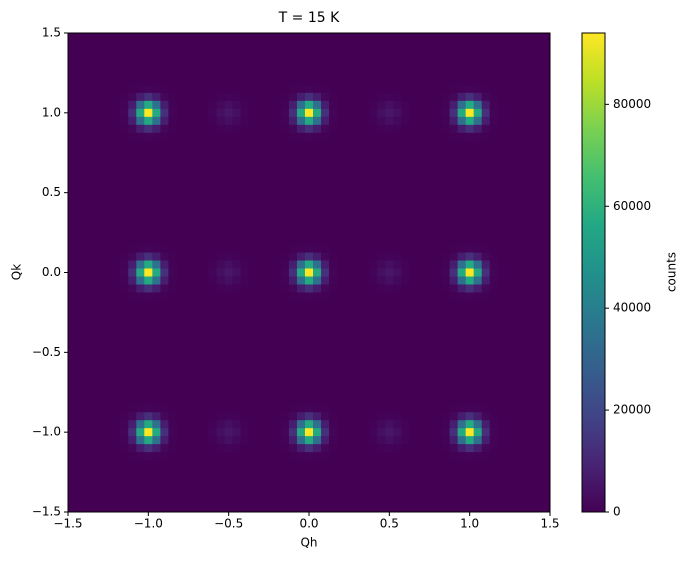 The height and width of the screenshot is (564, 688). What do you see at coordinates (632, 104) in the screenshot?
I see `colorbar-tick-label: 80000` at bounding box center [632, 104].